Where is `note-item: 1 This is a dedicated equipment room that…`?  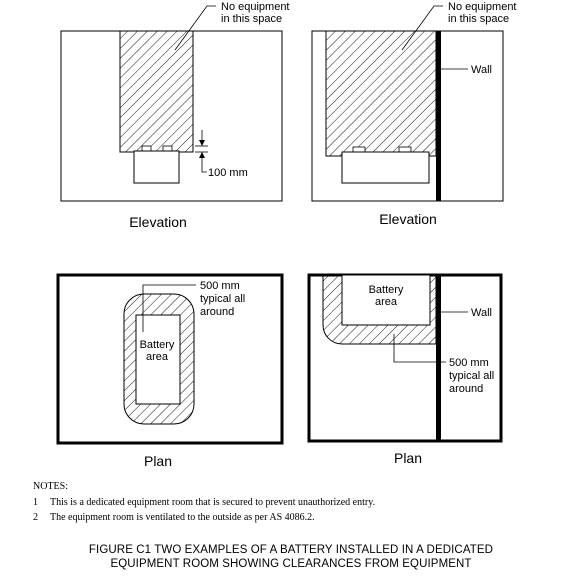 note-item: 1 This is a dedicated equipment room that… is located at coordinates (204, 503).